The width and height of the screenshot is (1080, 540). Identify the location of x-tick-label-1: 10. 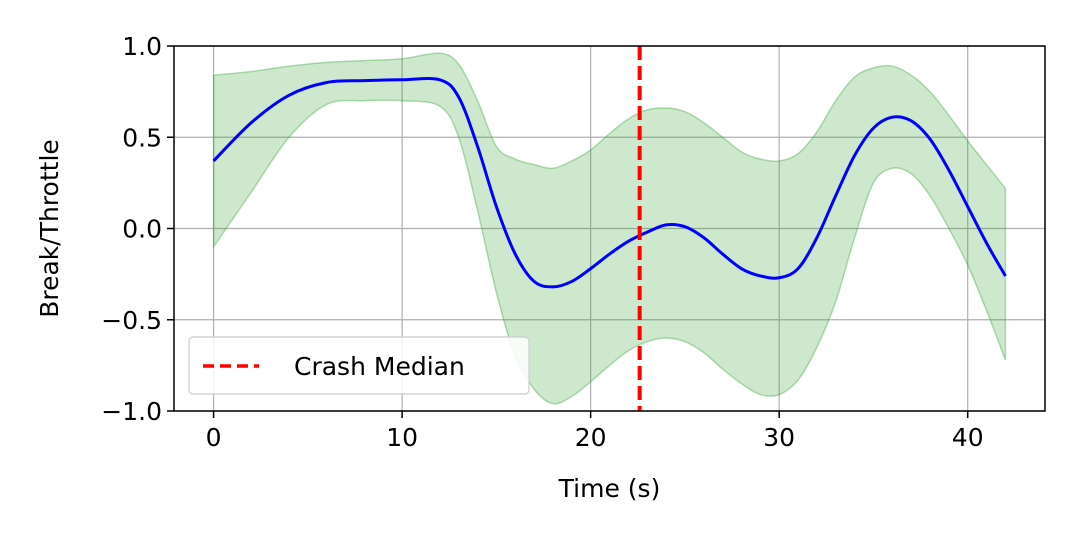
(402, 437).